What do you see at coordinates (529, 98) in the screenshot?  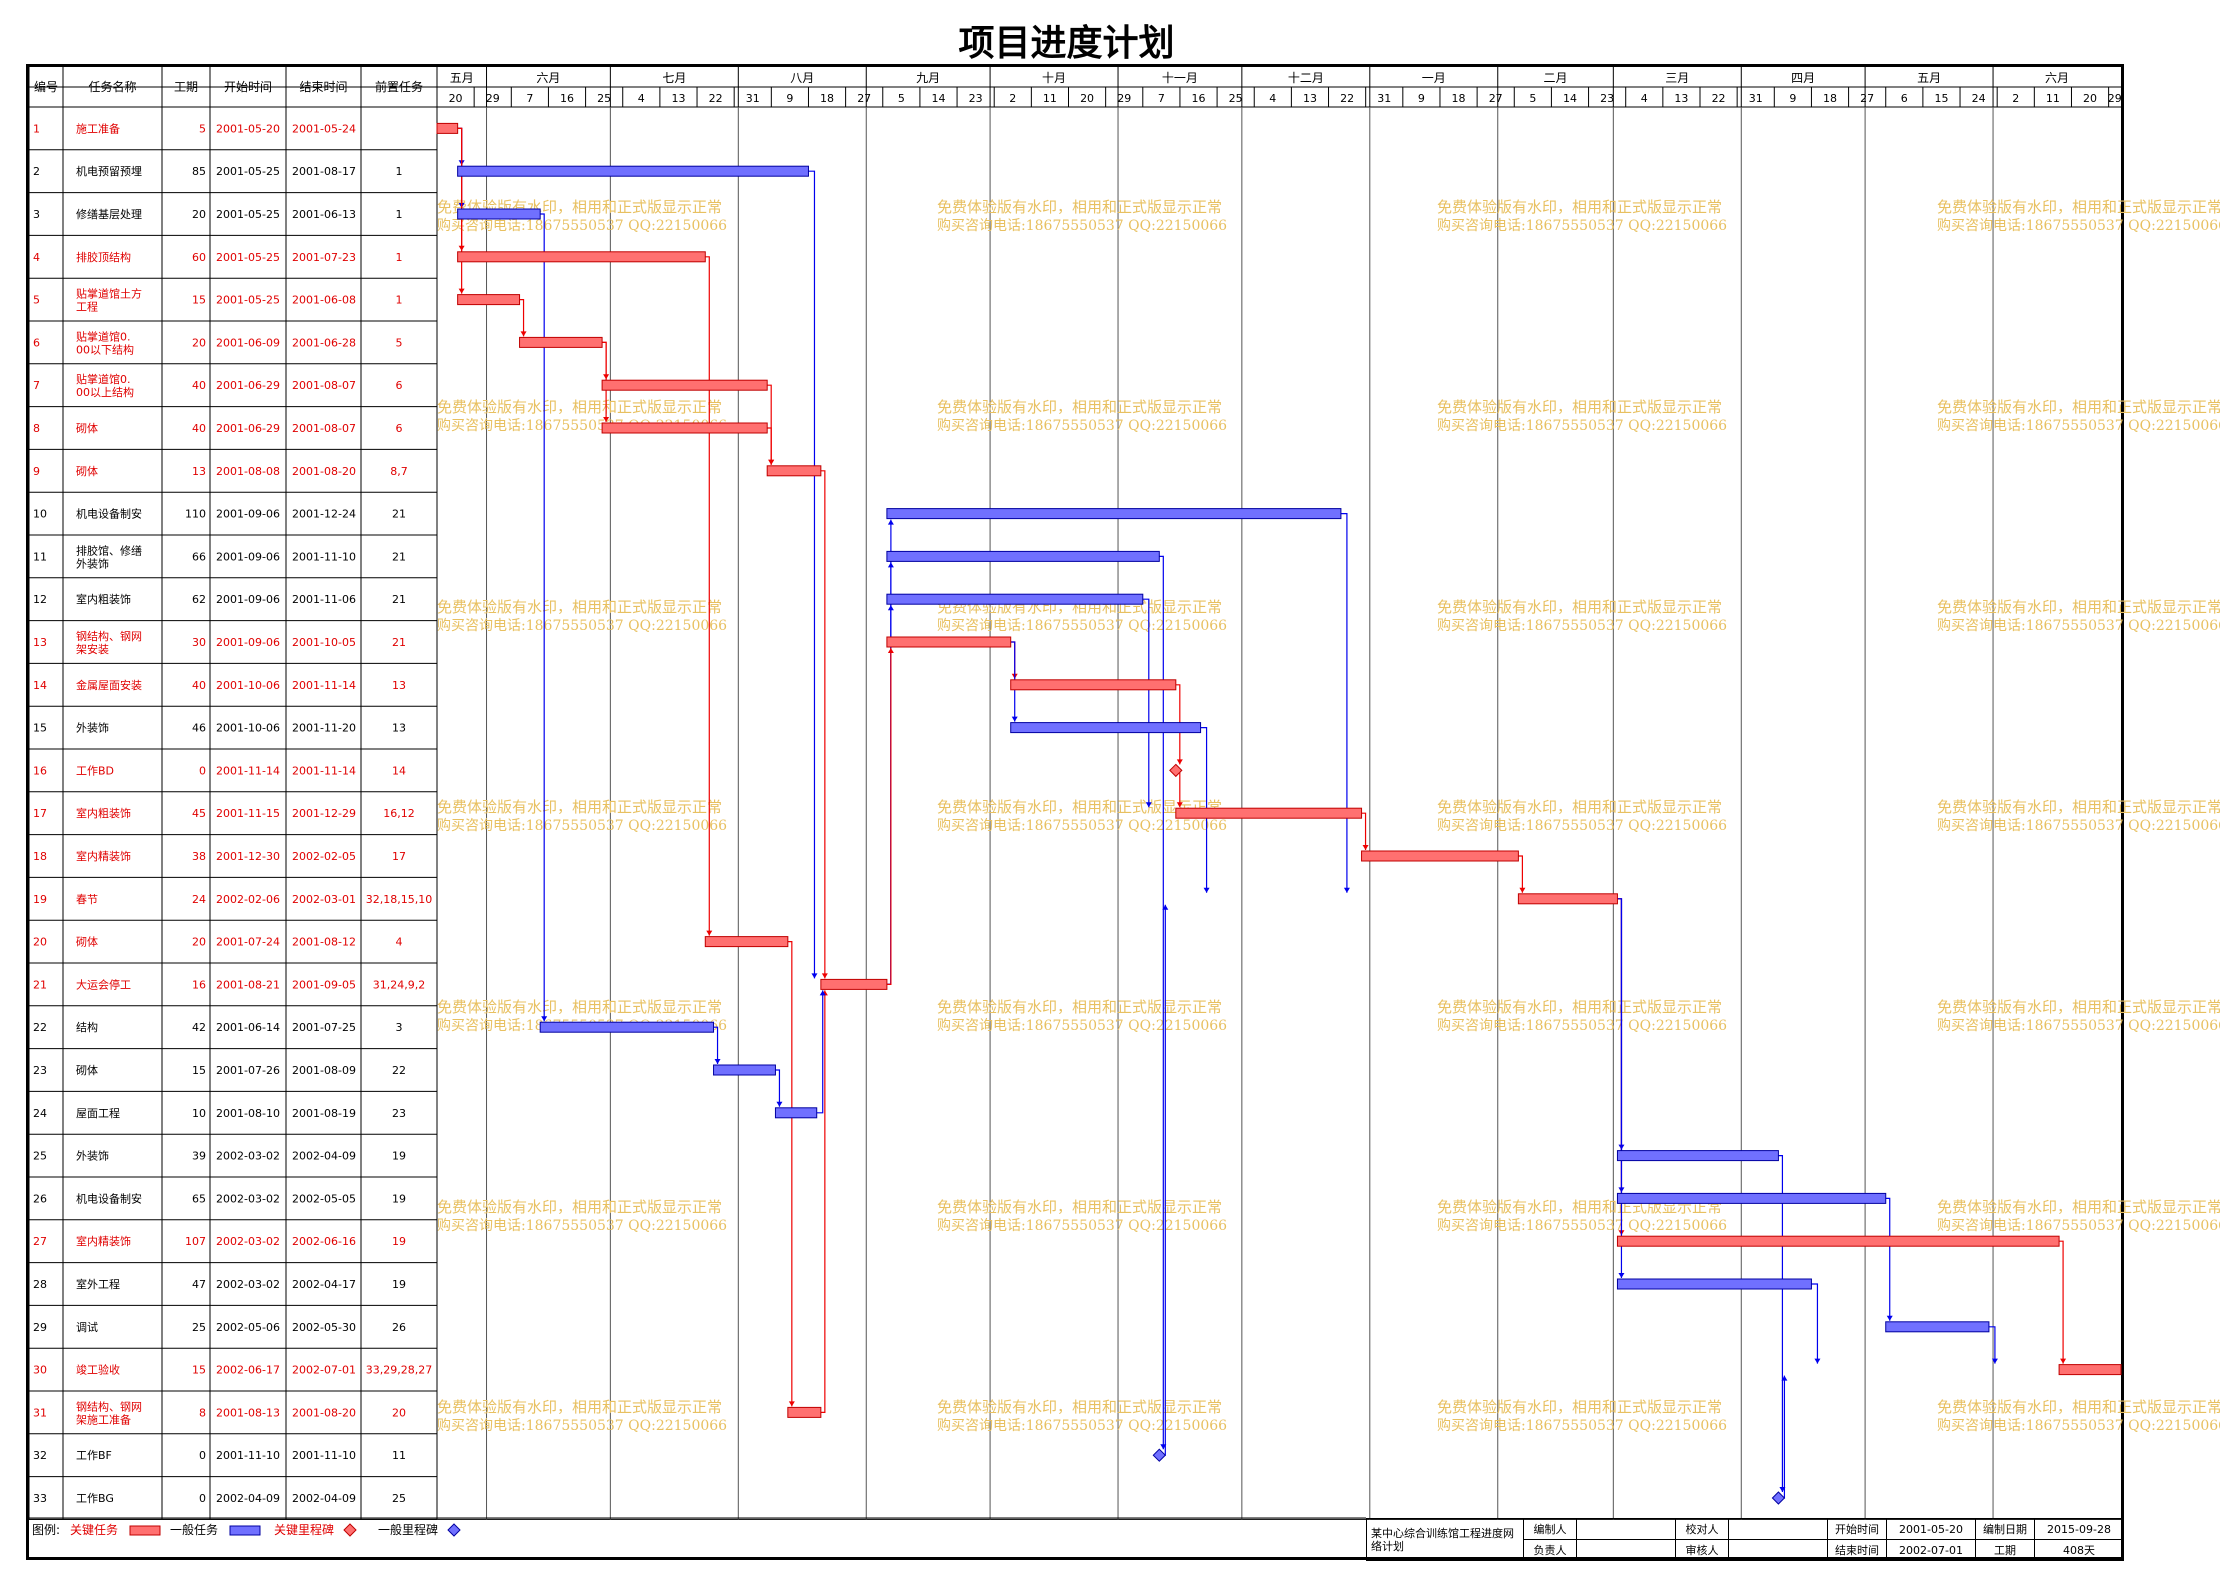 I see `day-tick-label: 7` at bounding box center [529, 98].